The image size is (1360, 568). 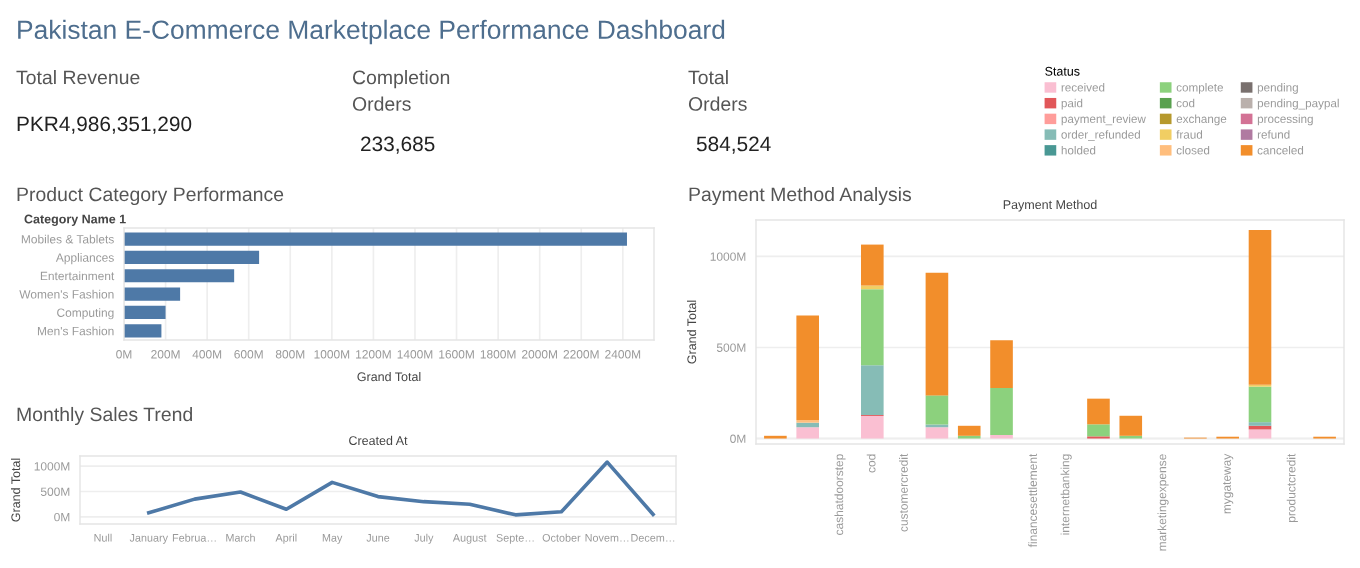 What do you see at coordinates (371, 32) in the screenshot?
I see `text: Pakistan E-Commerce Marketplace Performance Dashboard` at bounding box center [371, 32].